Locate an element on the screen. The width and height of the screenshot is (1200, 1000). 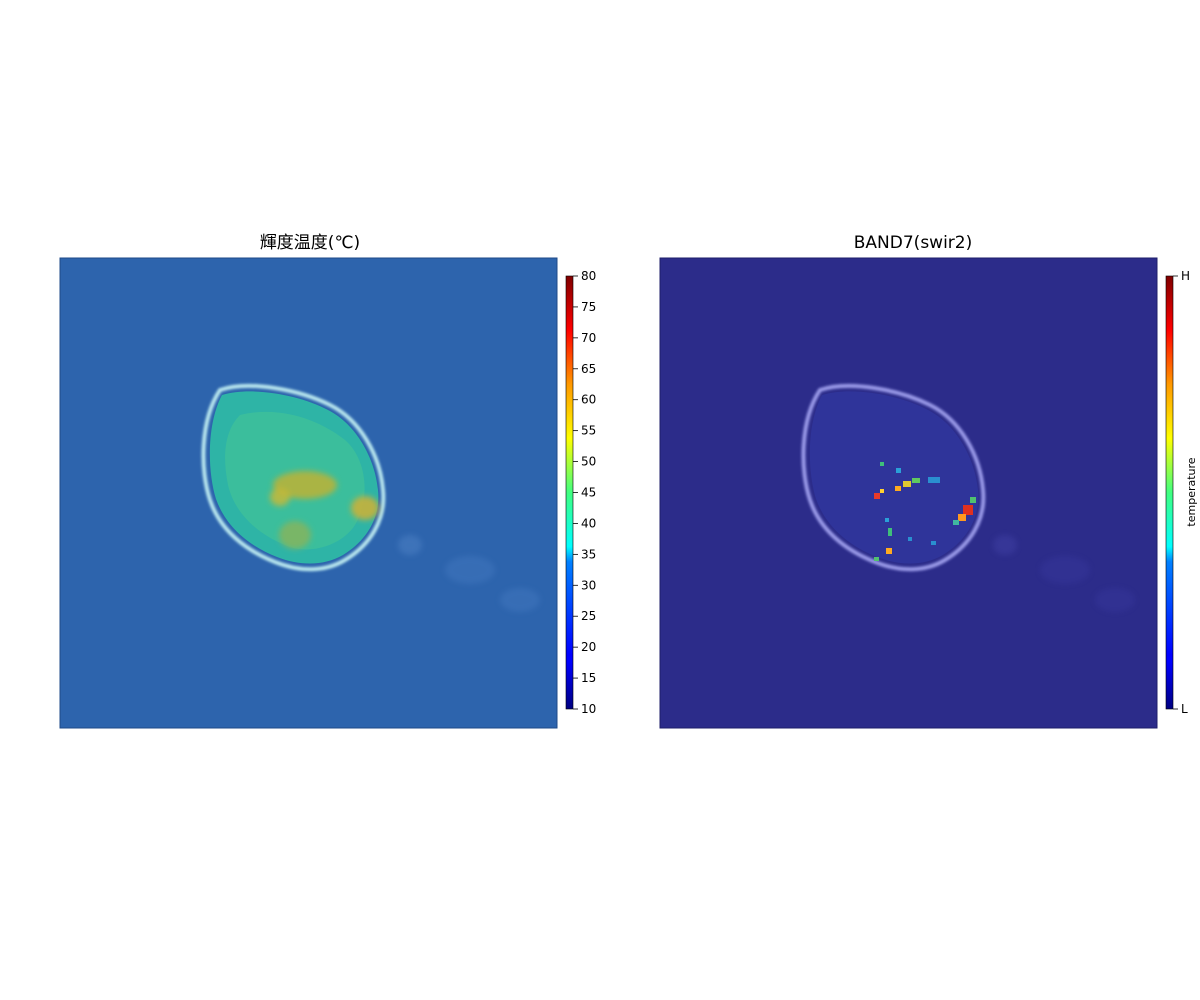
colorbar-tick-label: L is located at coordinates (1184, 709).